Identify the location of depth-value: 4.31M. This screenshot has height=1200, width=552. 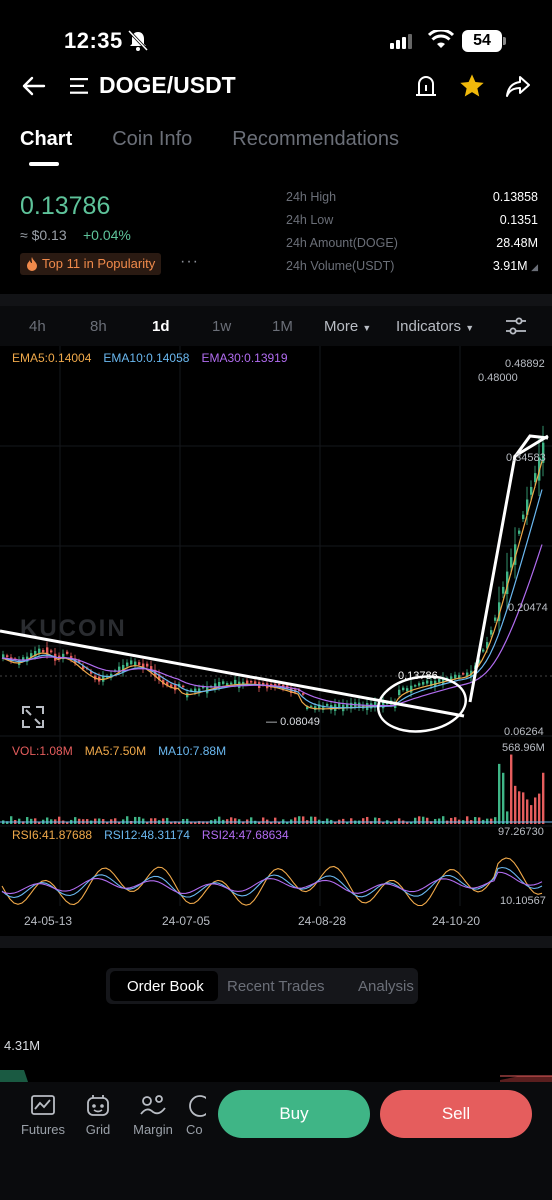
(22, 1045).